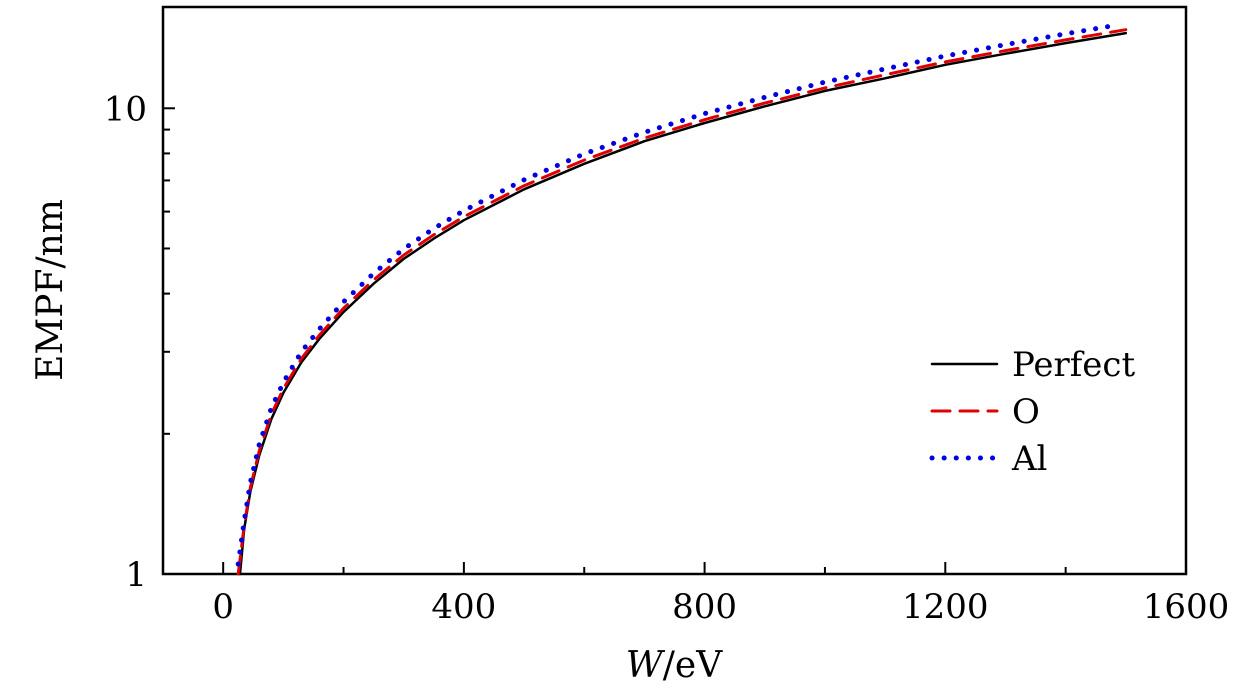 The image size is (1260, 693). I want to click on x-axis-title: W/eV, so click(674, 665).